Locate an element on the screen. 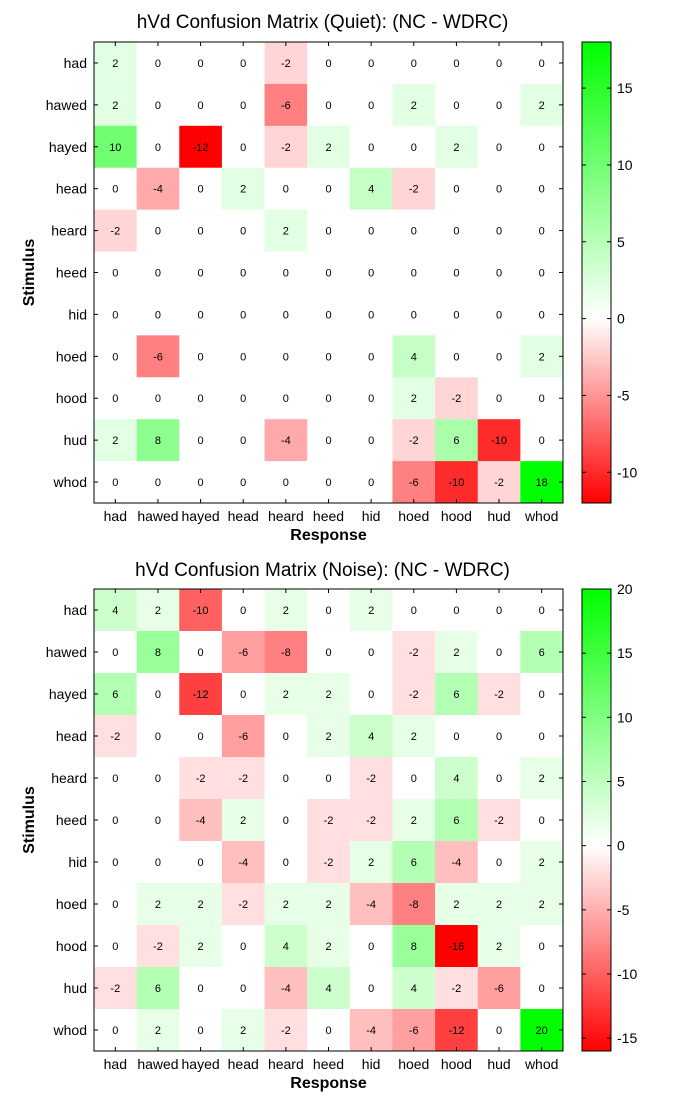 The image size is (697, 1100). colorbar-tick-label: 20 is located at coordinates (625, 589).